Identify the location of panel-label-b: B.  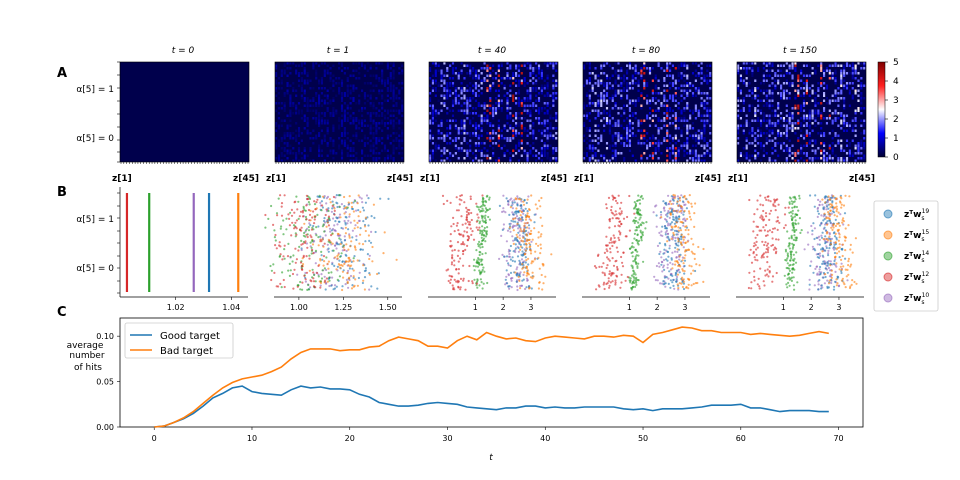
(62, 192).